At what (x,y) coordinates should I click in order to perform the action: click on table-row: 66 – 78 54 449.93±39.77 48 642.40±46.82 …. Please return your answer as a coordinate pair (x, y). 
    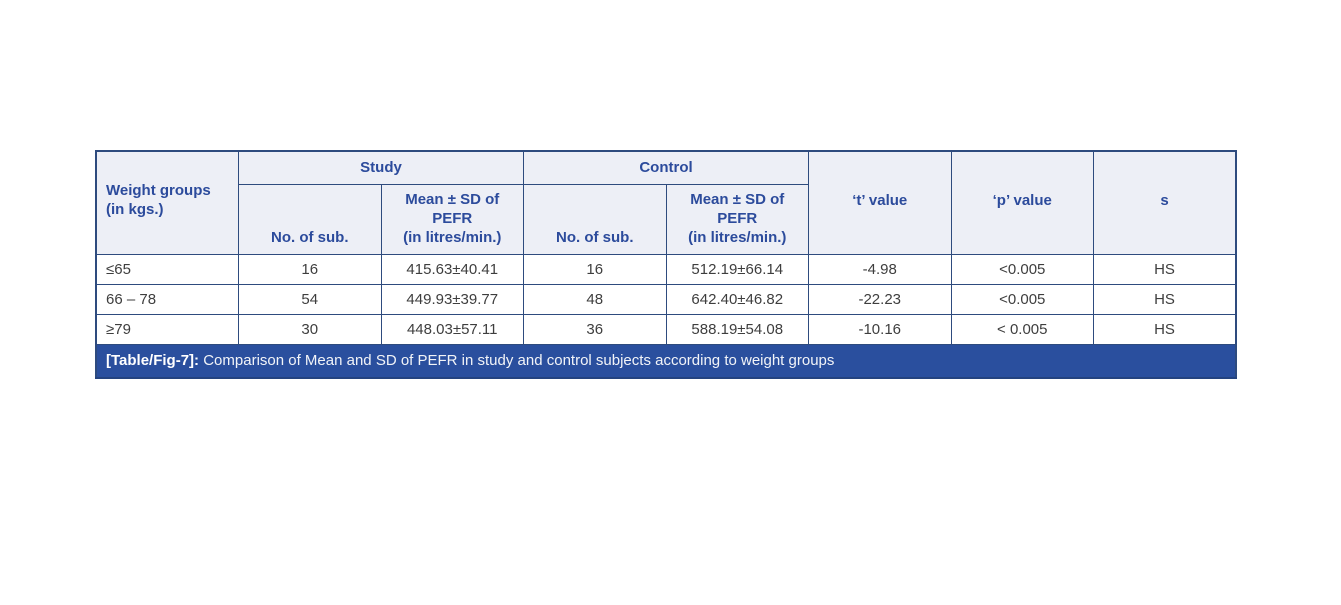
    Looking at the image, I should click on (666, 299).